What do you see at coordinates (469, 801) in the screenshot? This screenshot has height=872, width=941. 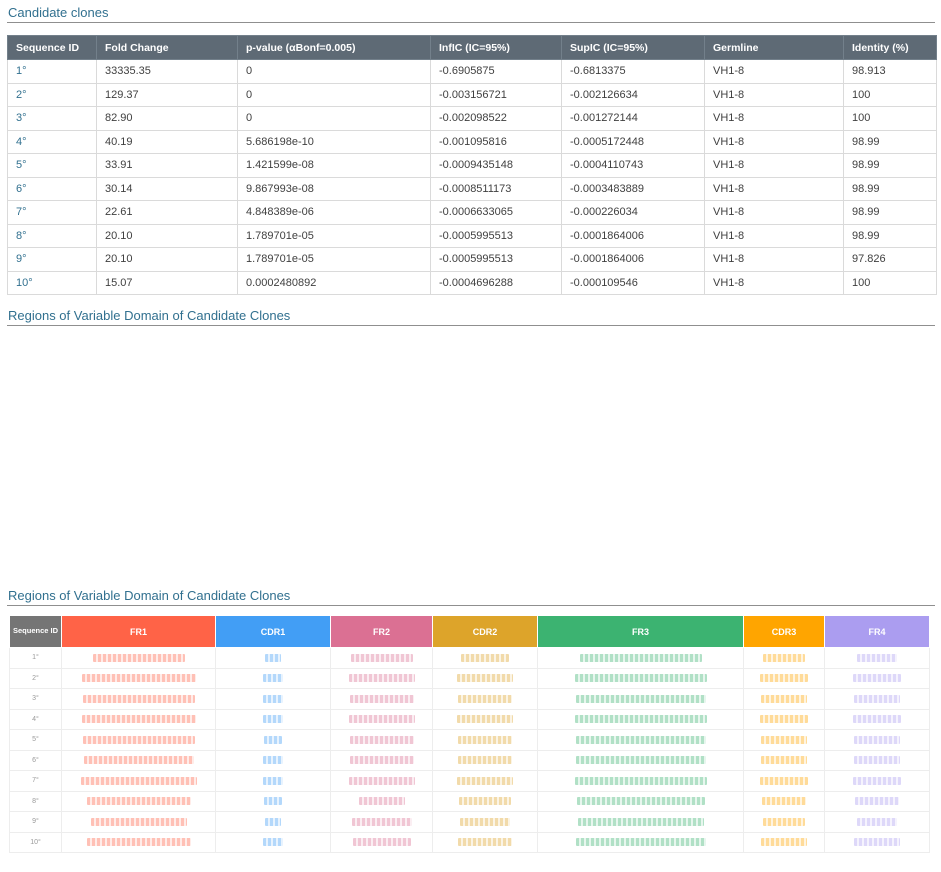 I see `region-row: 8°` at bounding box center [469, 801].